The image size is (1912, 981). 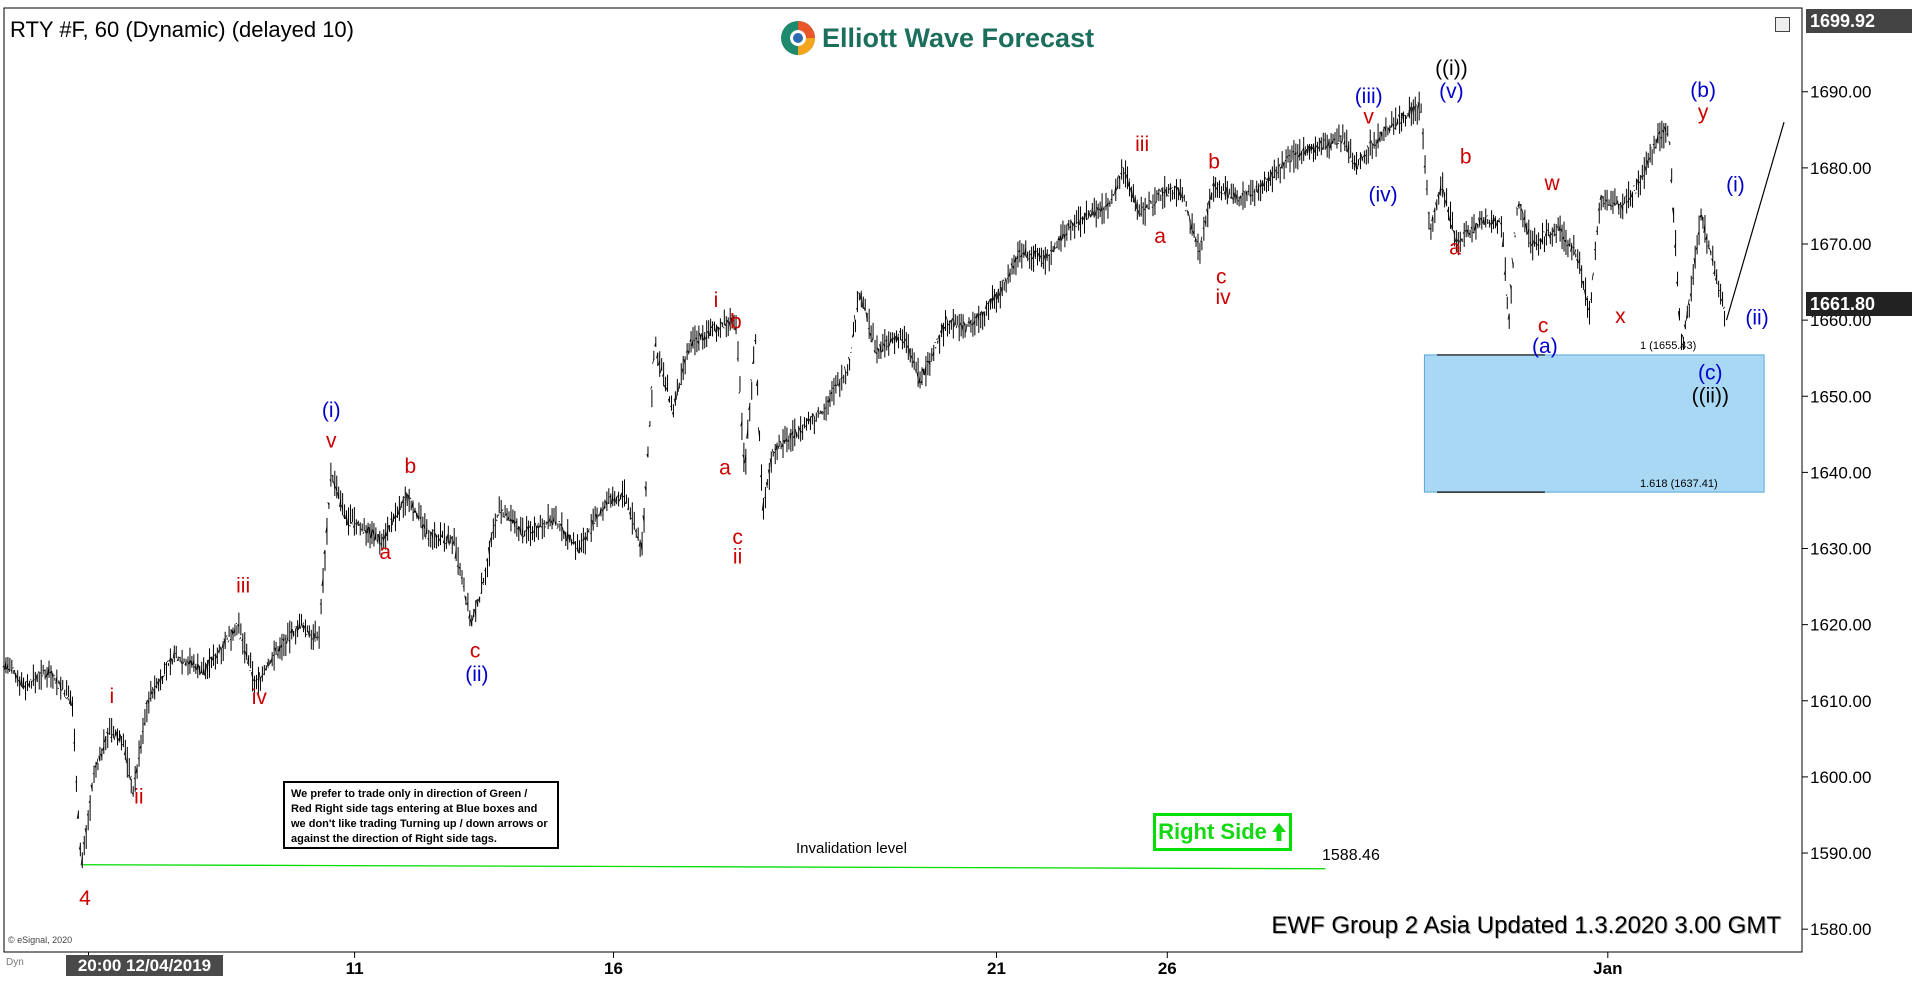 I want to click on wave-label: (ii), so click(x=476, y=674).